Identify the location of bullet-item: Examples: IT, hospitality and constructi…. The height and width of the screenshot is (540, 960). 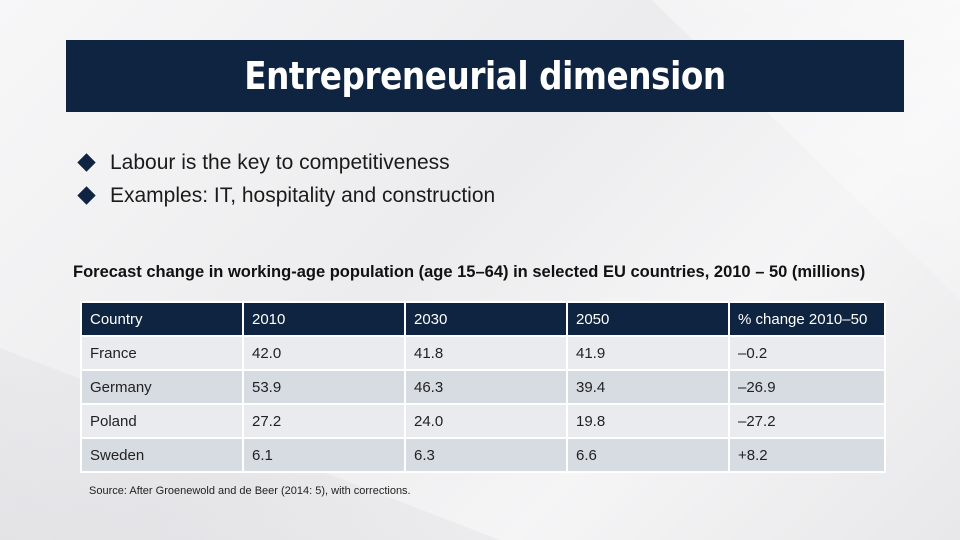
(285, 195).